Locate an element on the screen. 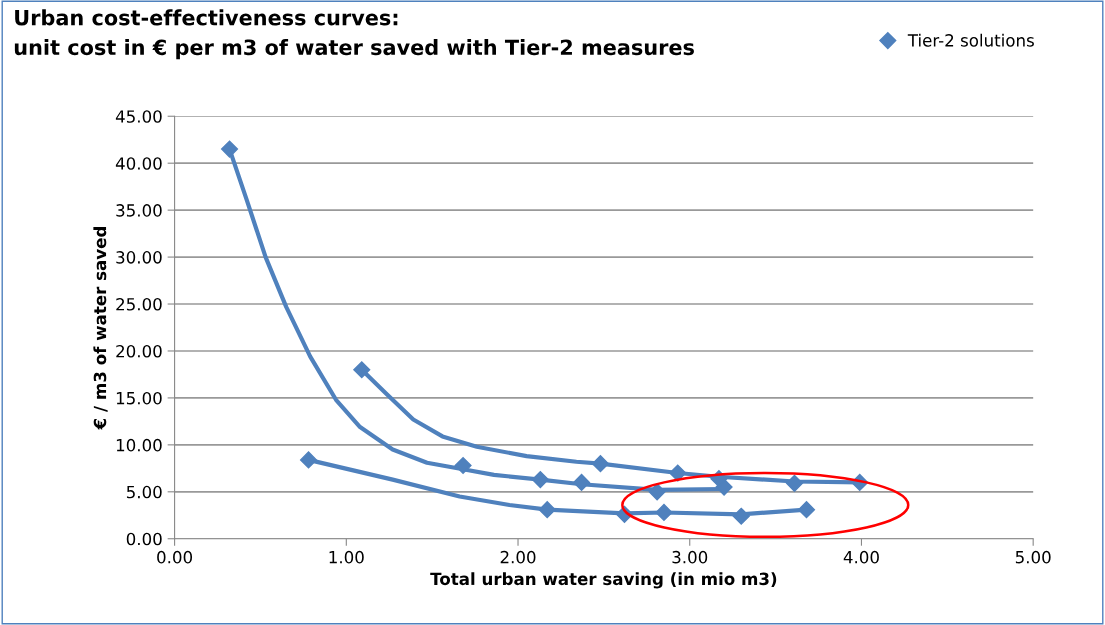 The width and height of the screenshot is (1105, 625). x-axis-title: Total urban water saving (in mio m3) is located at coordinates (603, 580).